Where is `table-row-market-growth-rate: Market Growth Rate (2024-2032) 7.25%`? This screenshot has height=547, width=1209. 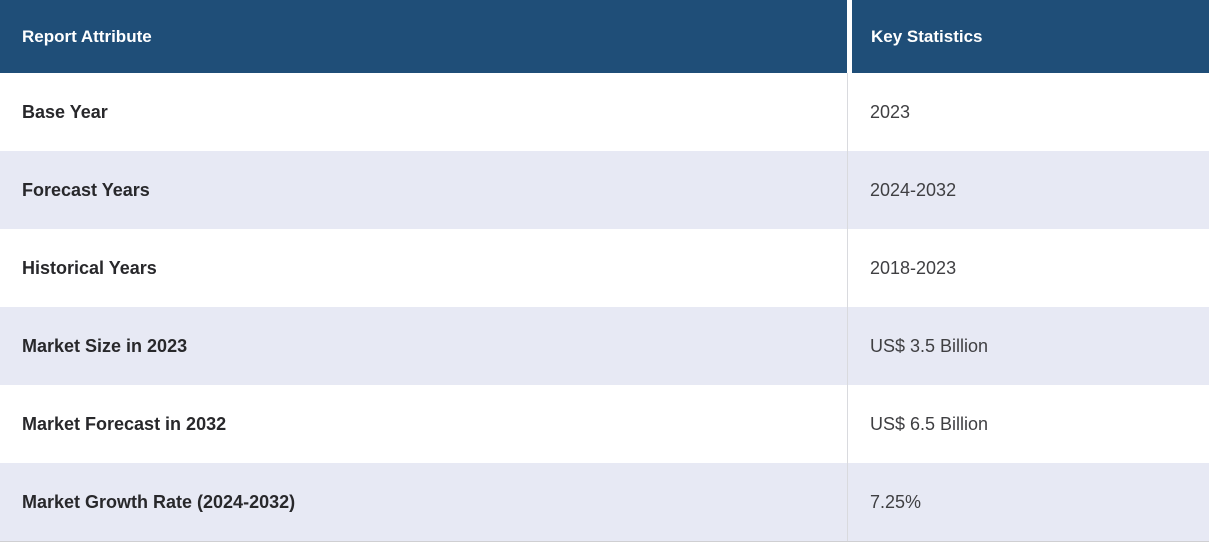 table-row-market-growth-rate: Market Growth Rate (2024-2032) 7.25% is located at coordinates (604, 502).